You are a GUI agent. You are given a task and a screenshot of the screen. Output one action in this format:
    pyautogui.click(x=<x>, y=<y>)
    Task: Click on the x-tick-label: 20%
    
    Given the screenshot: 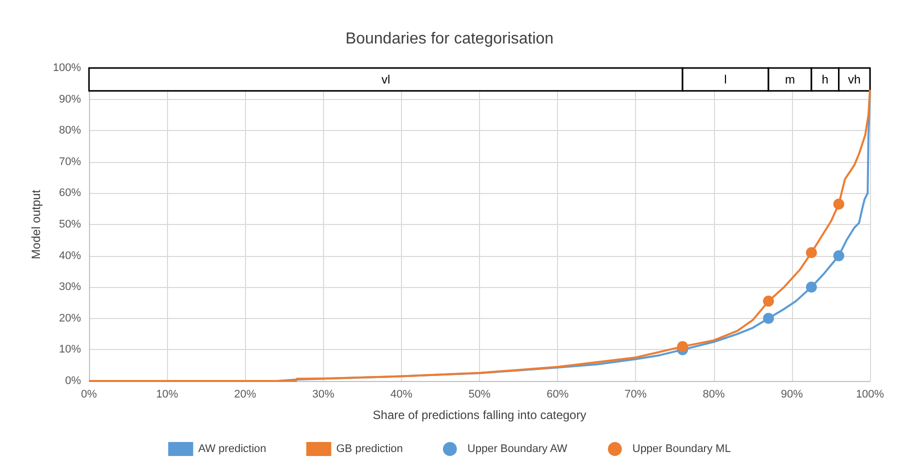 What is the action you would take?
    pyautogui.click(x=245, y=394)
    